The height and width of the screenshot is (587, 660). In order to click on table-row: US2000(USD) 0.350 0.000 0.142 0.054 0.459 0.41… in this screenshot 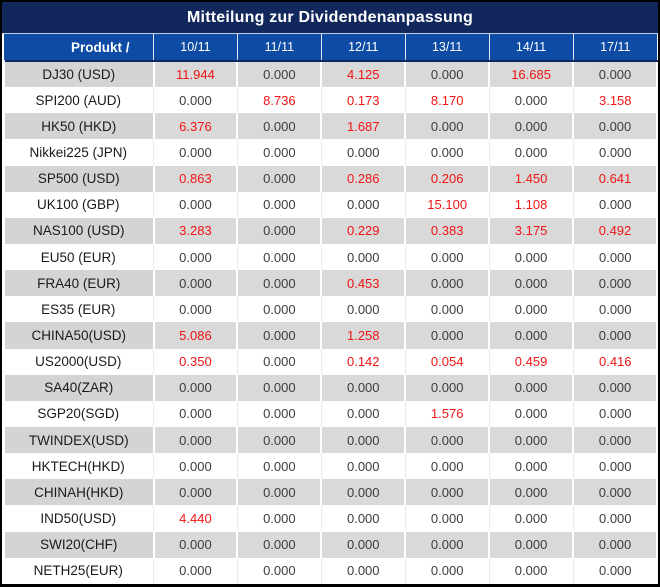, I will do `click(330, 361)`.